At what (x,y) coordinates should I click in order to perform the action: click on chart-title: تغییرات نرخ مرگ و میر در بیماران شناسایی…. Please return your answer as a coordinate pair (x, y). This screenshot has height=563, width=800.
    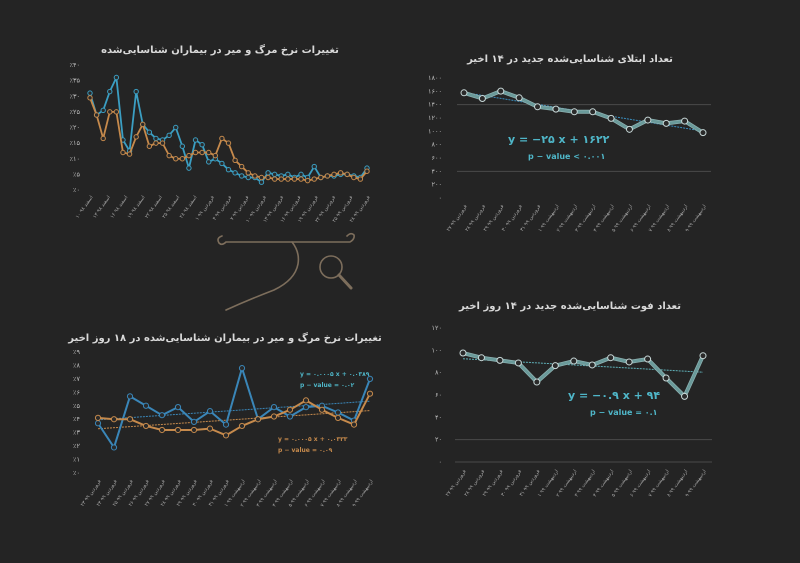
    Looking at the image, I should click on (224, 337).